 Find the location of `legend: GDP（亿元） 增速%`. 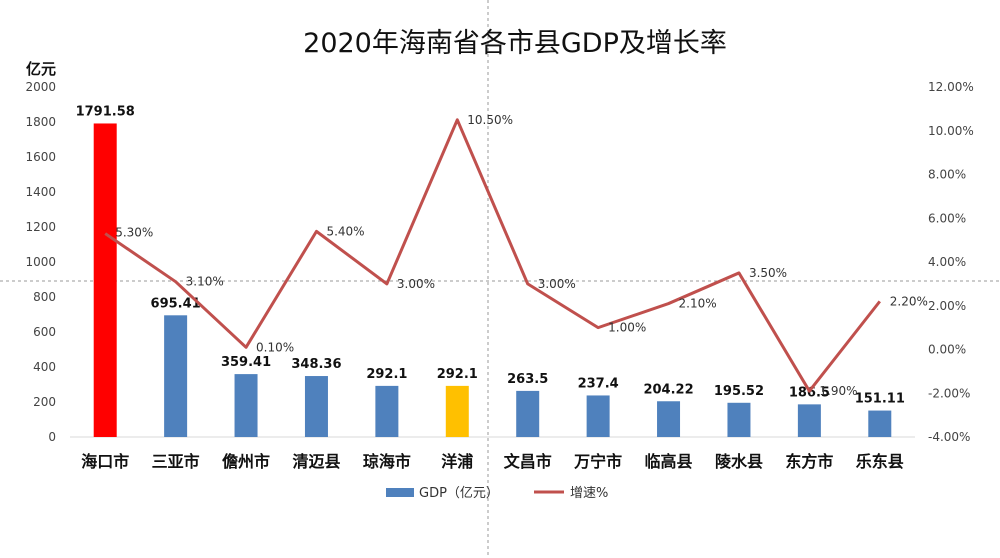

legend: GDP（亿元） 增速% is located at coordinates (497, 493).